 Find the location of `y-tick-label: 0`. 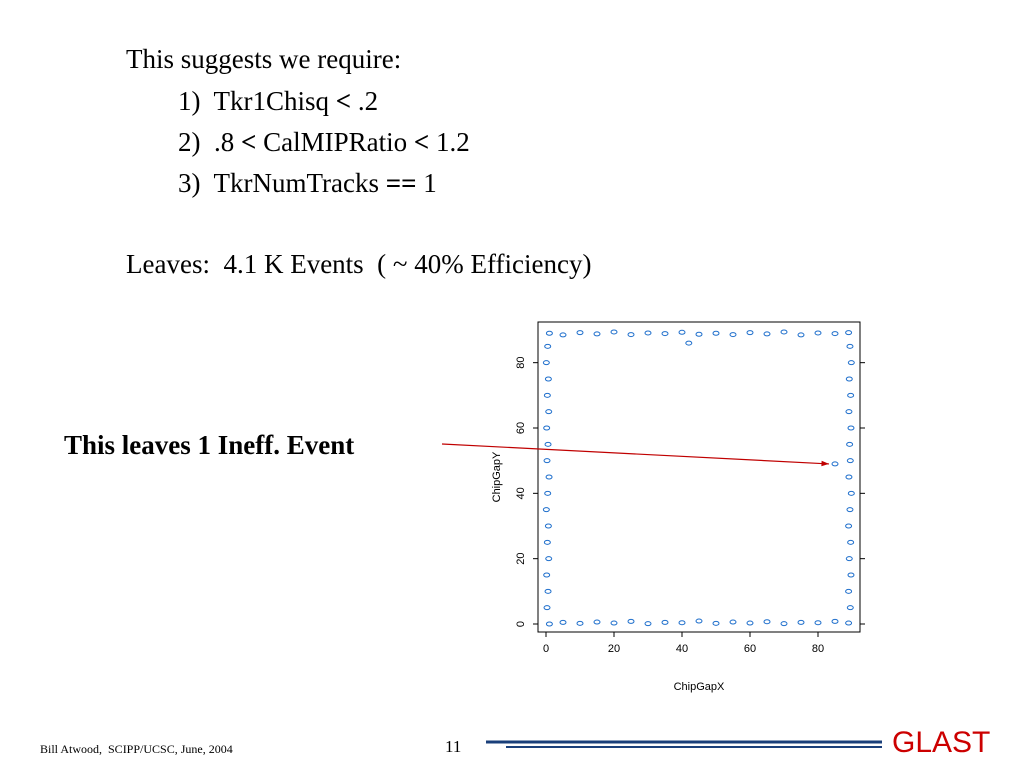

y-tick-label: 0 is located at coordinates (521, 624).